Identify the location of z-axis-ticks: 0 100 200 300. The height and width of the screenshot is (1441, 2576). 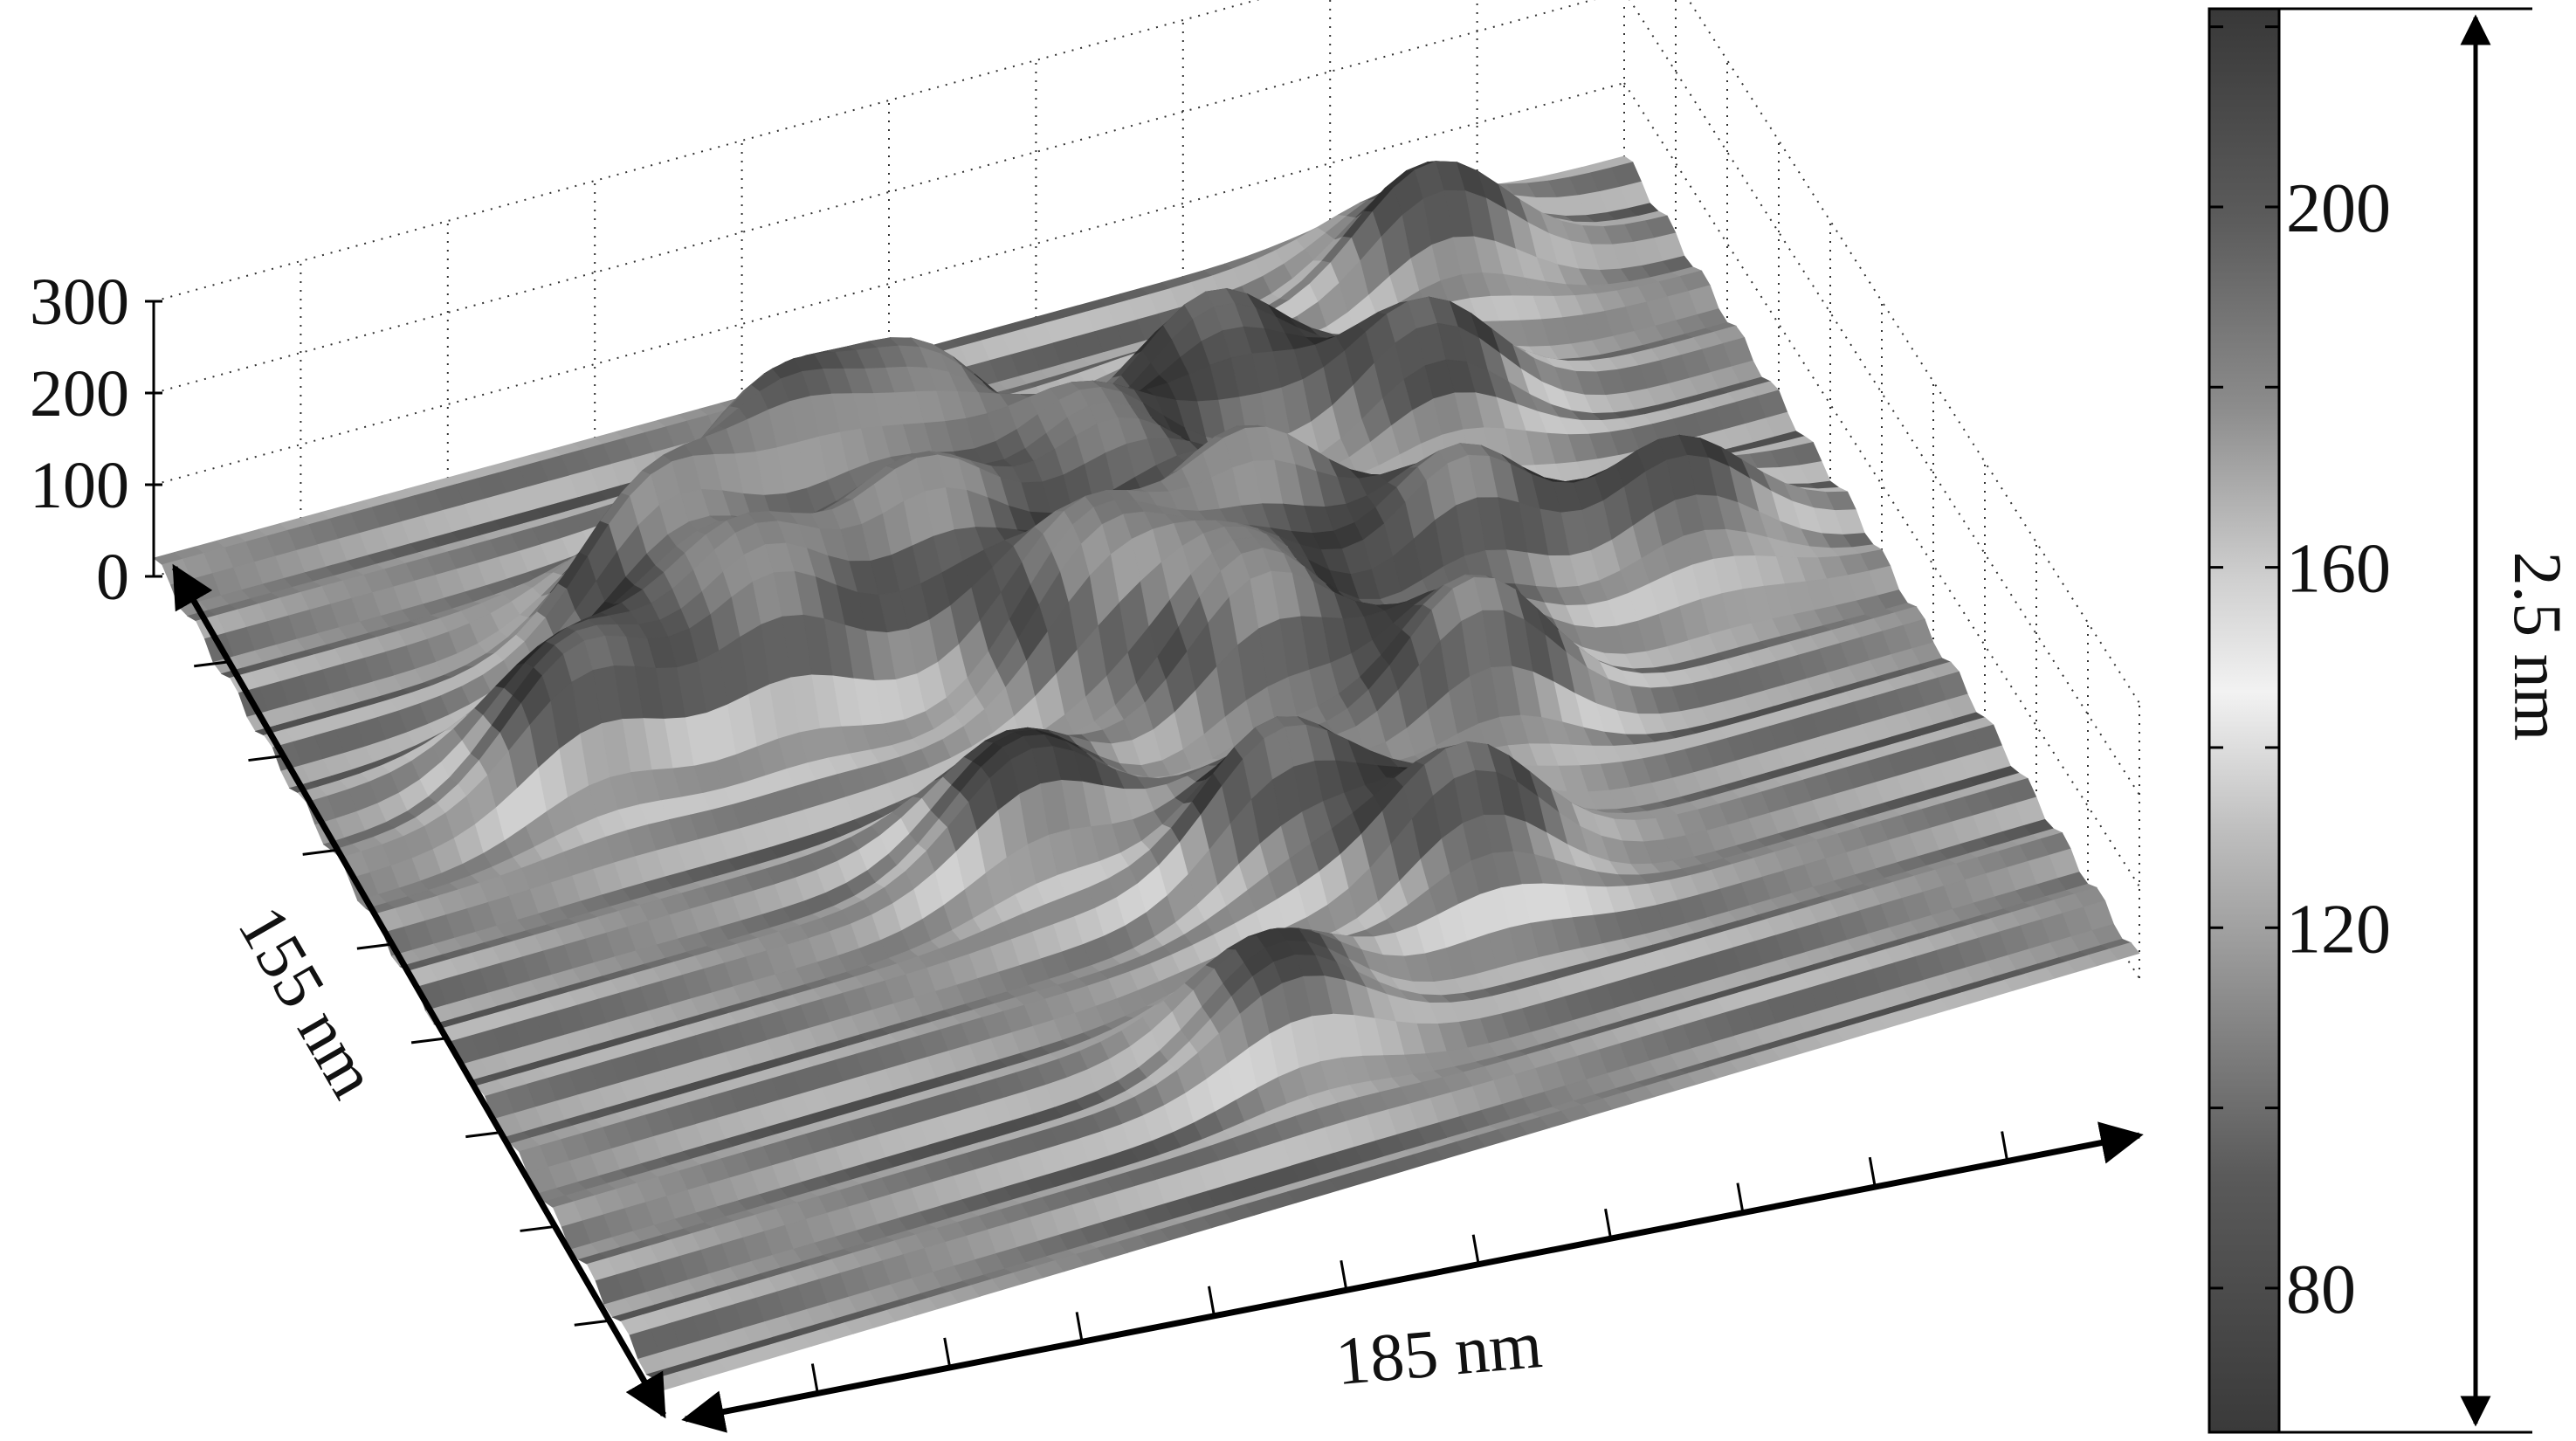
(96, 439).